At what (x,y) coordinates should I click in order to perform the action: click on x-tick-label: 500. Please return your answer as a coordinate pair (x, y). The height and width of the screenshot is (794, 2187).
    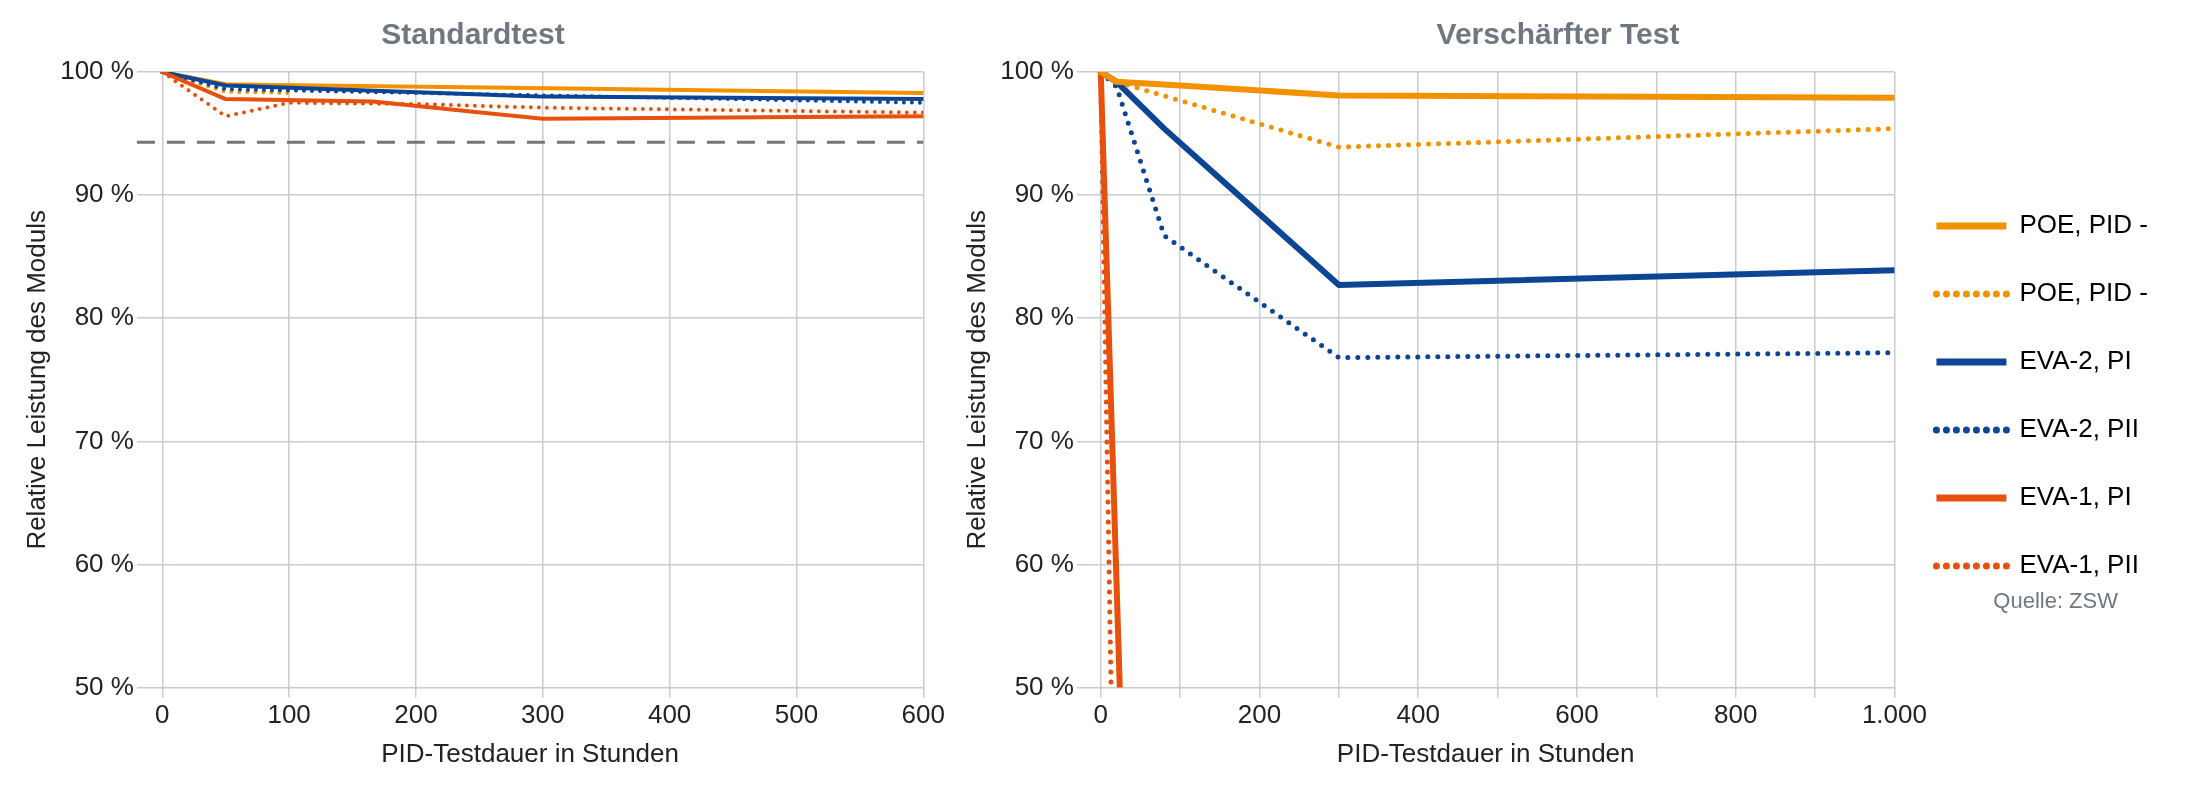
    Looking at the image, I should click on (796, 714).